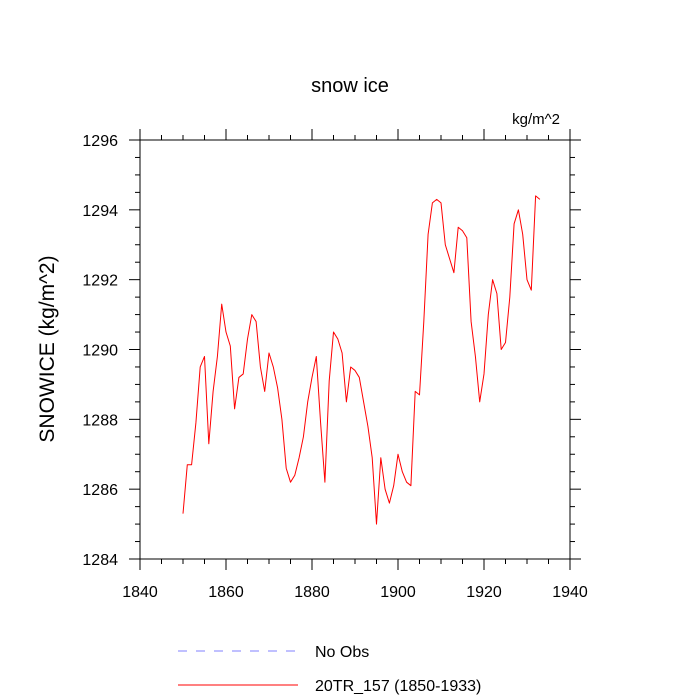  I want to click on units-label: kg/m^2, so click(536, 119).